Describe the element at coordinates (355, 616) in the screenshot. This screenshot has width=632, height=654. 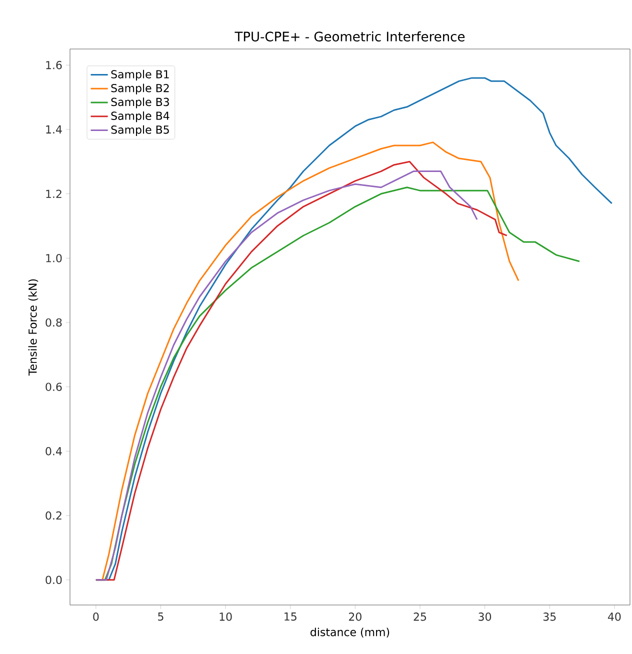
I see `x-tick-label: 20` at that location.